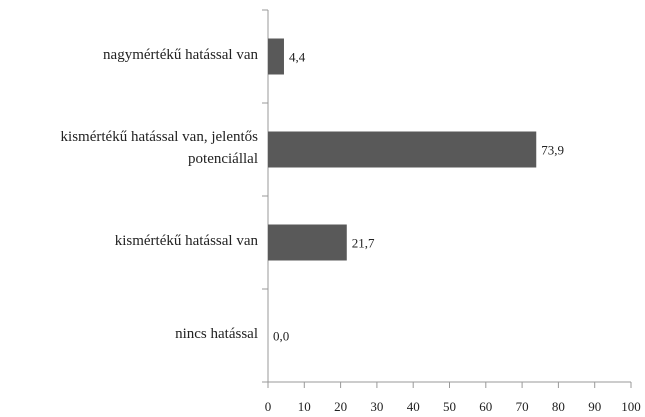  What do you see at coordinates (281, 335) in the screenshot?
I see `value-label: 0,0` at bounding box center [281, 335].